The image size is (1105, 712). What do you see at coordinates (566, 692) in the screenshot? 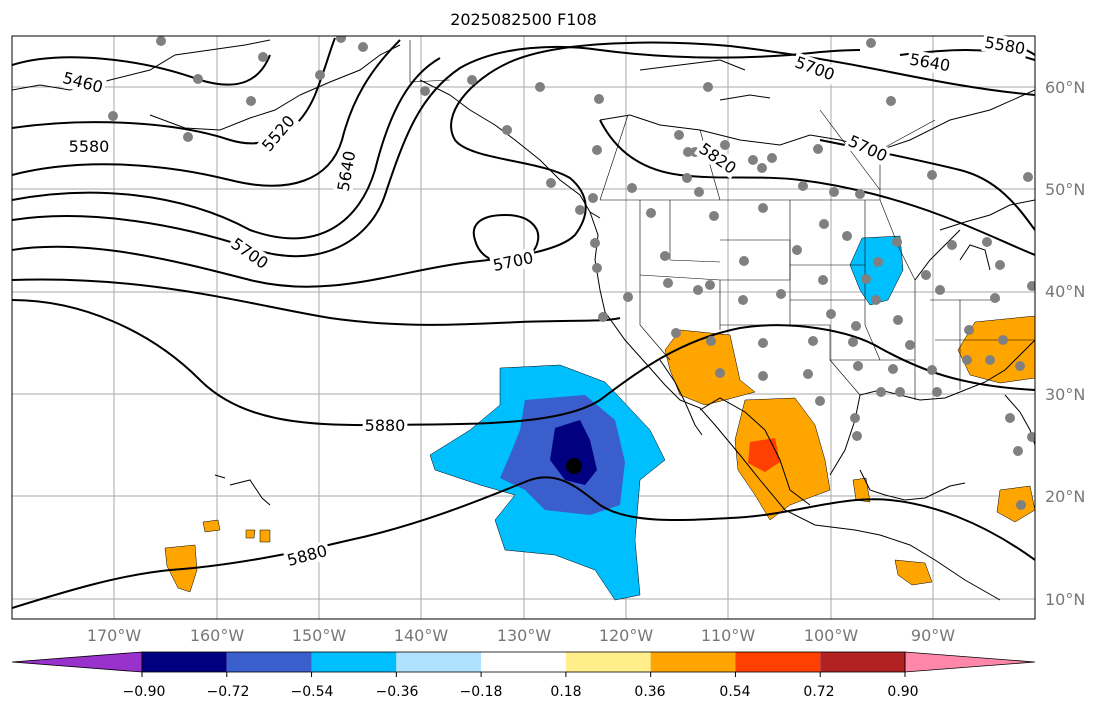
I see `colorbar-tick-label: 0.18` at bounding box center [566, 692].